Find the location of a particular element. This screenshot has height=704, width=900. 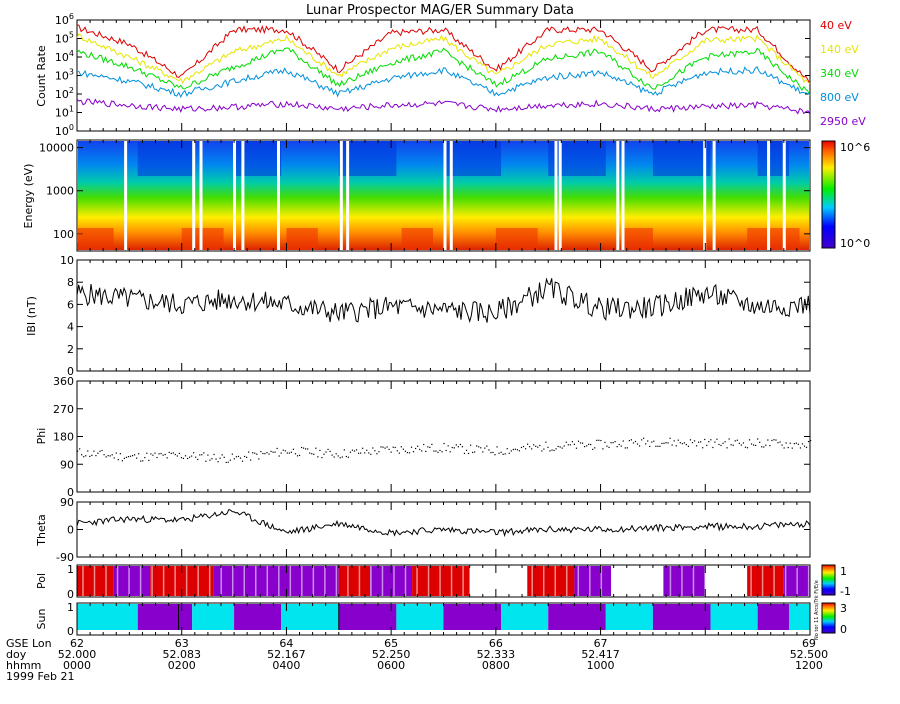

count-rate-ytick-label: 10⁵ is located at coordinates (64, 38).